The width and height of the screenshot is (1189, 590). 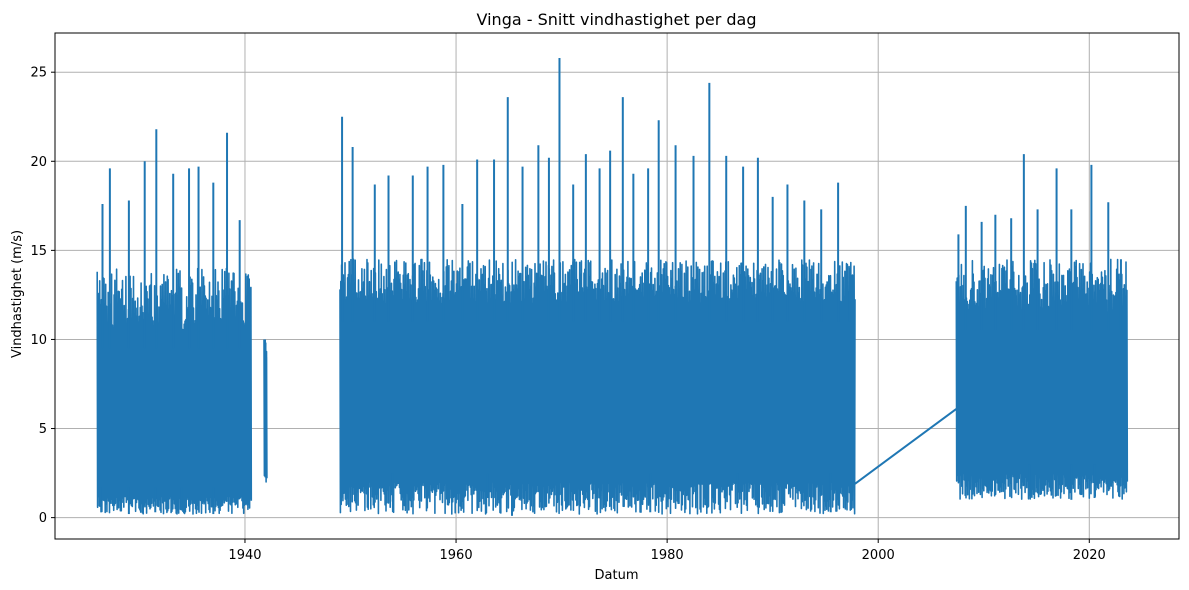 I want to click on y-tick-label: 20, so click(x=38, y=162).